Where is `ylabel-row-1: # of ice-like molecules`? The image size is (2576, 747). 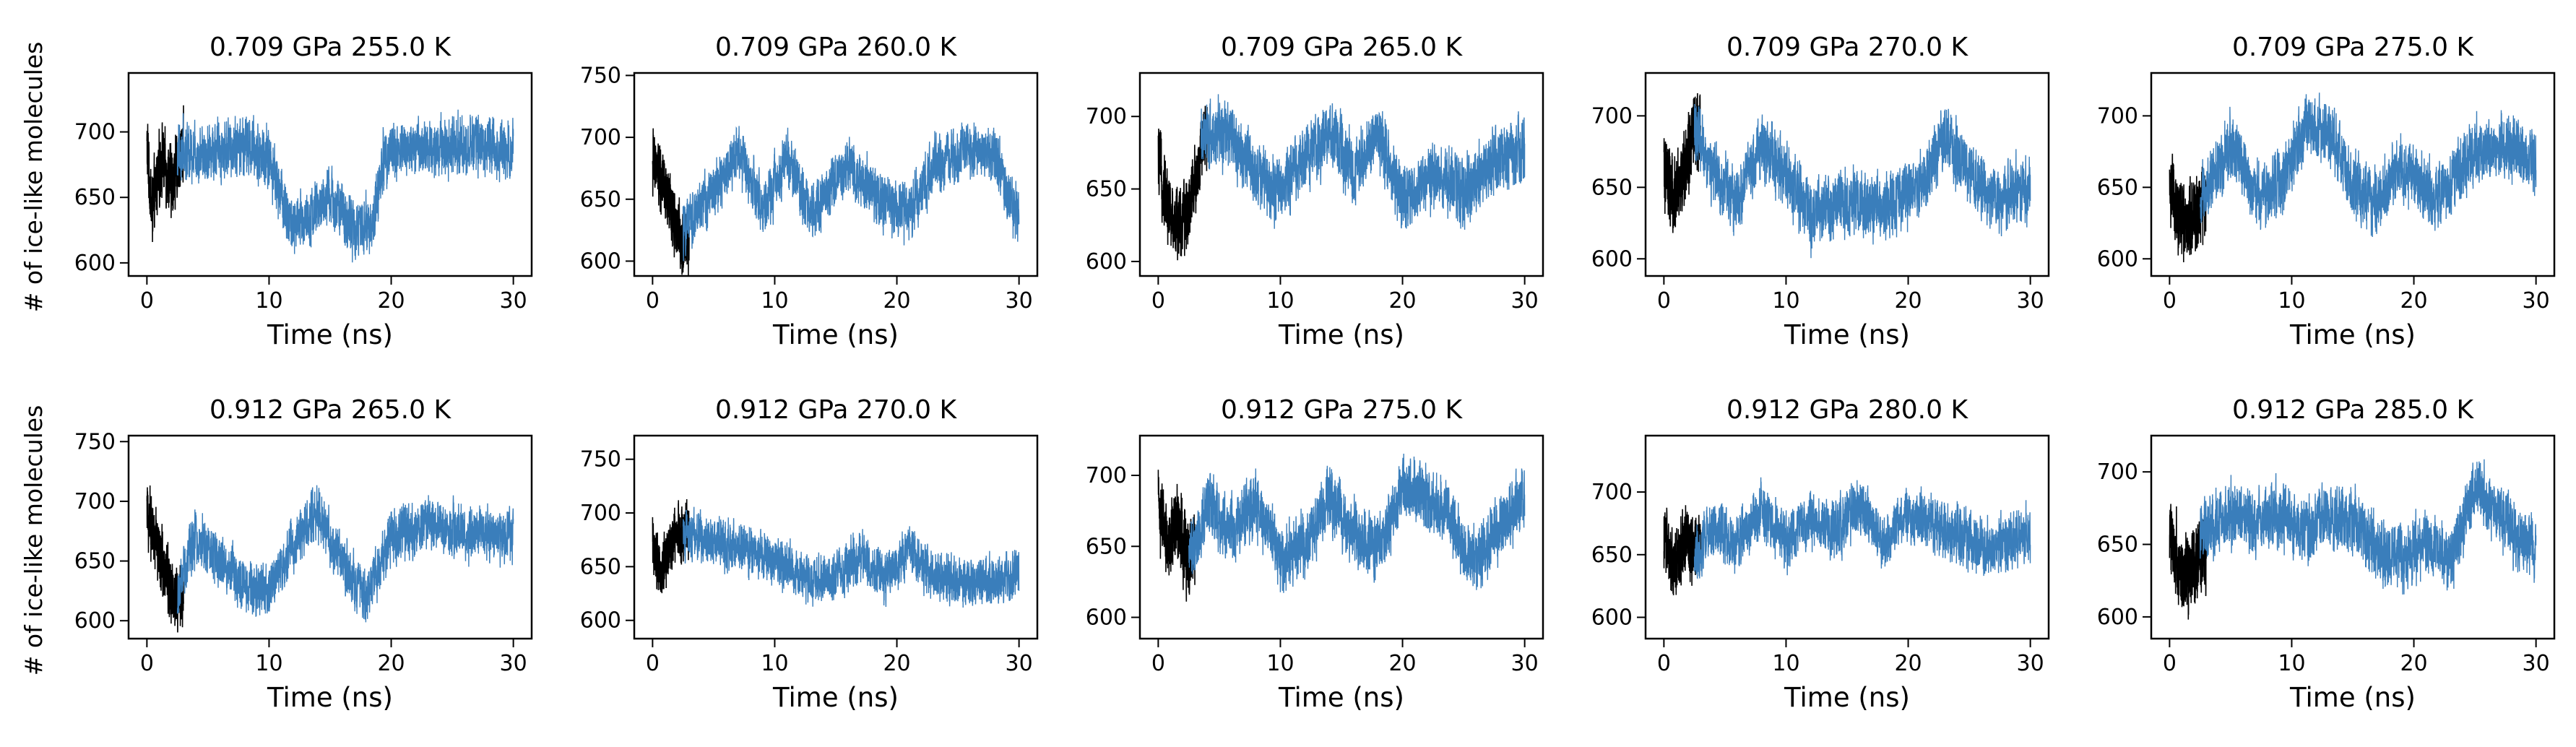 ylabel-row-1: # of ice-like molecules is located at coordinates (34, 177).